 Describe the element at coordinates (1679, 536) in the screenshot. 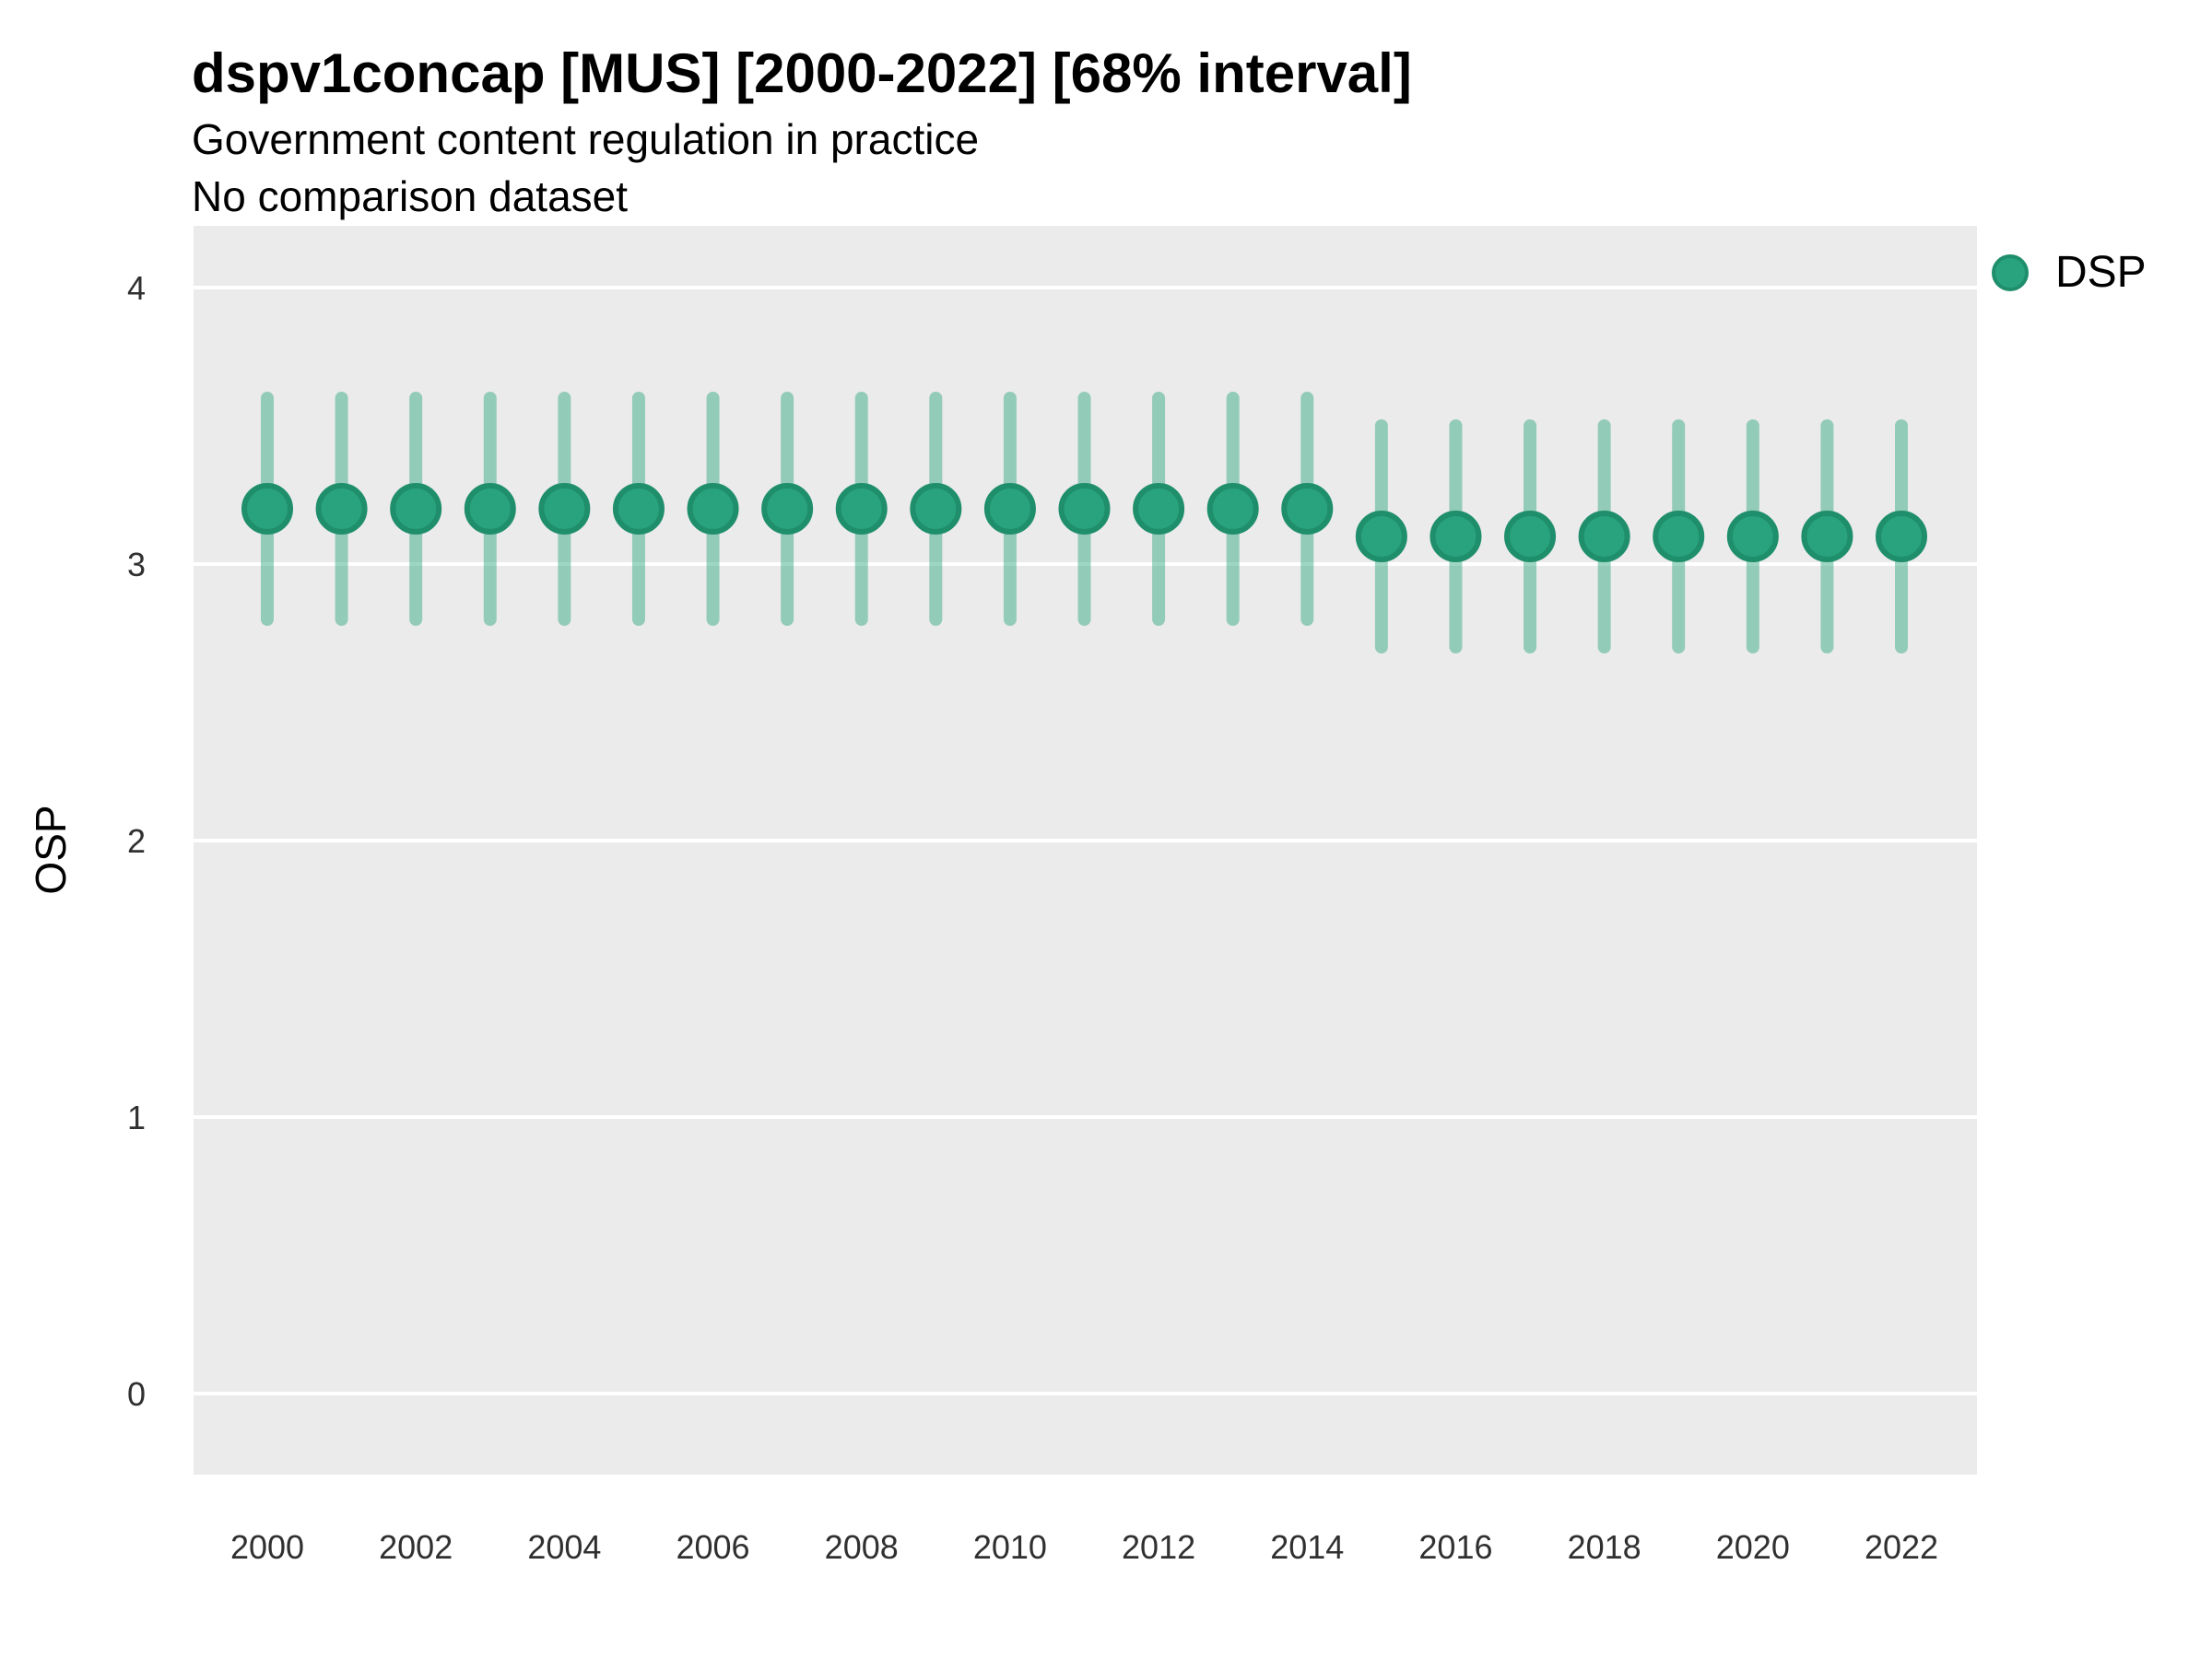

I see `point-marker-2019` at that location.